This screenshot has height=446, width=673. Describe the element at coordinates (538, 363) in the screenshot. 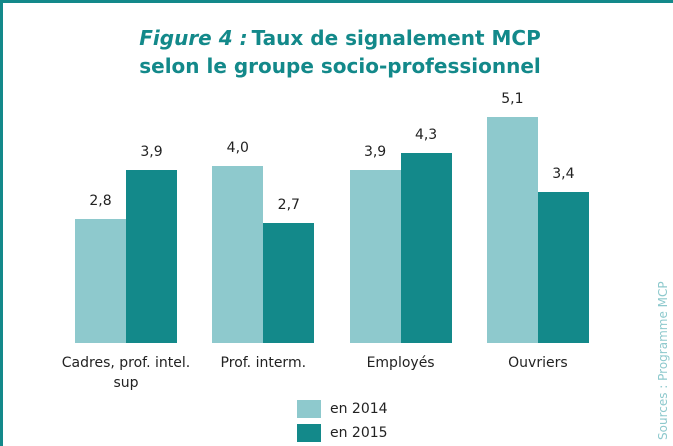

I see `x-tick-label: Ouvriers` at that location.